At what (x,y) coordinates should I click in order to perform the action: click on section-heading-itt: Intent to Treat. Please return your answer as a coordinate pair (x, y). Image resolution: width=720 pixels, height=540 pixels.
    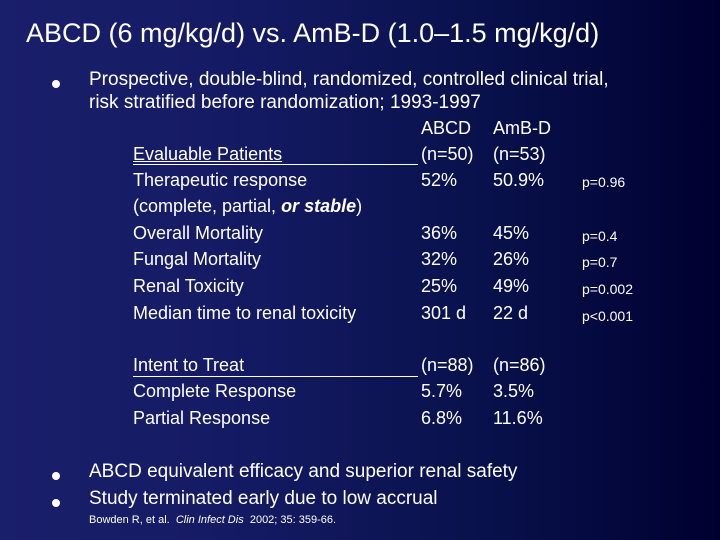
    Looking at the image, I should click on (189, 365).